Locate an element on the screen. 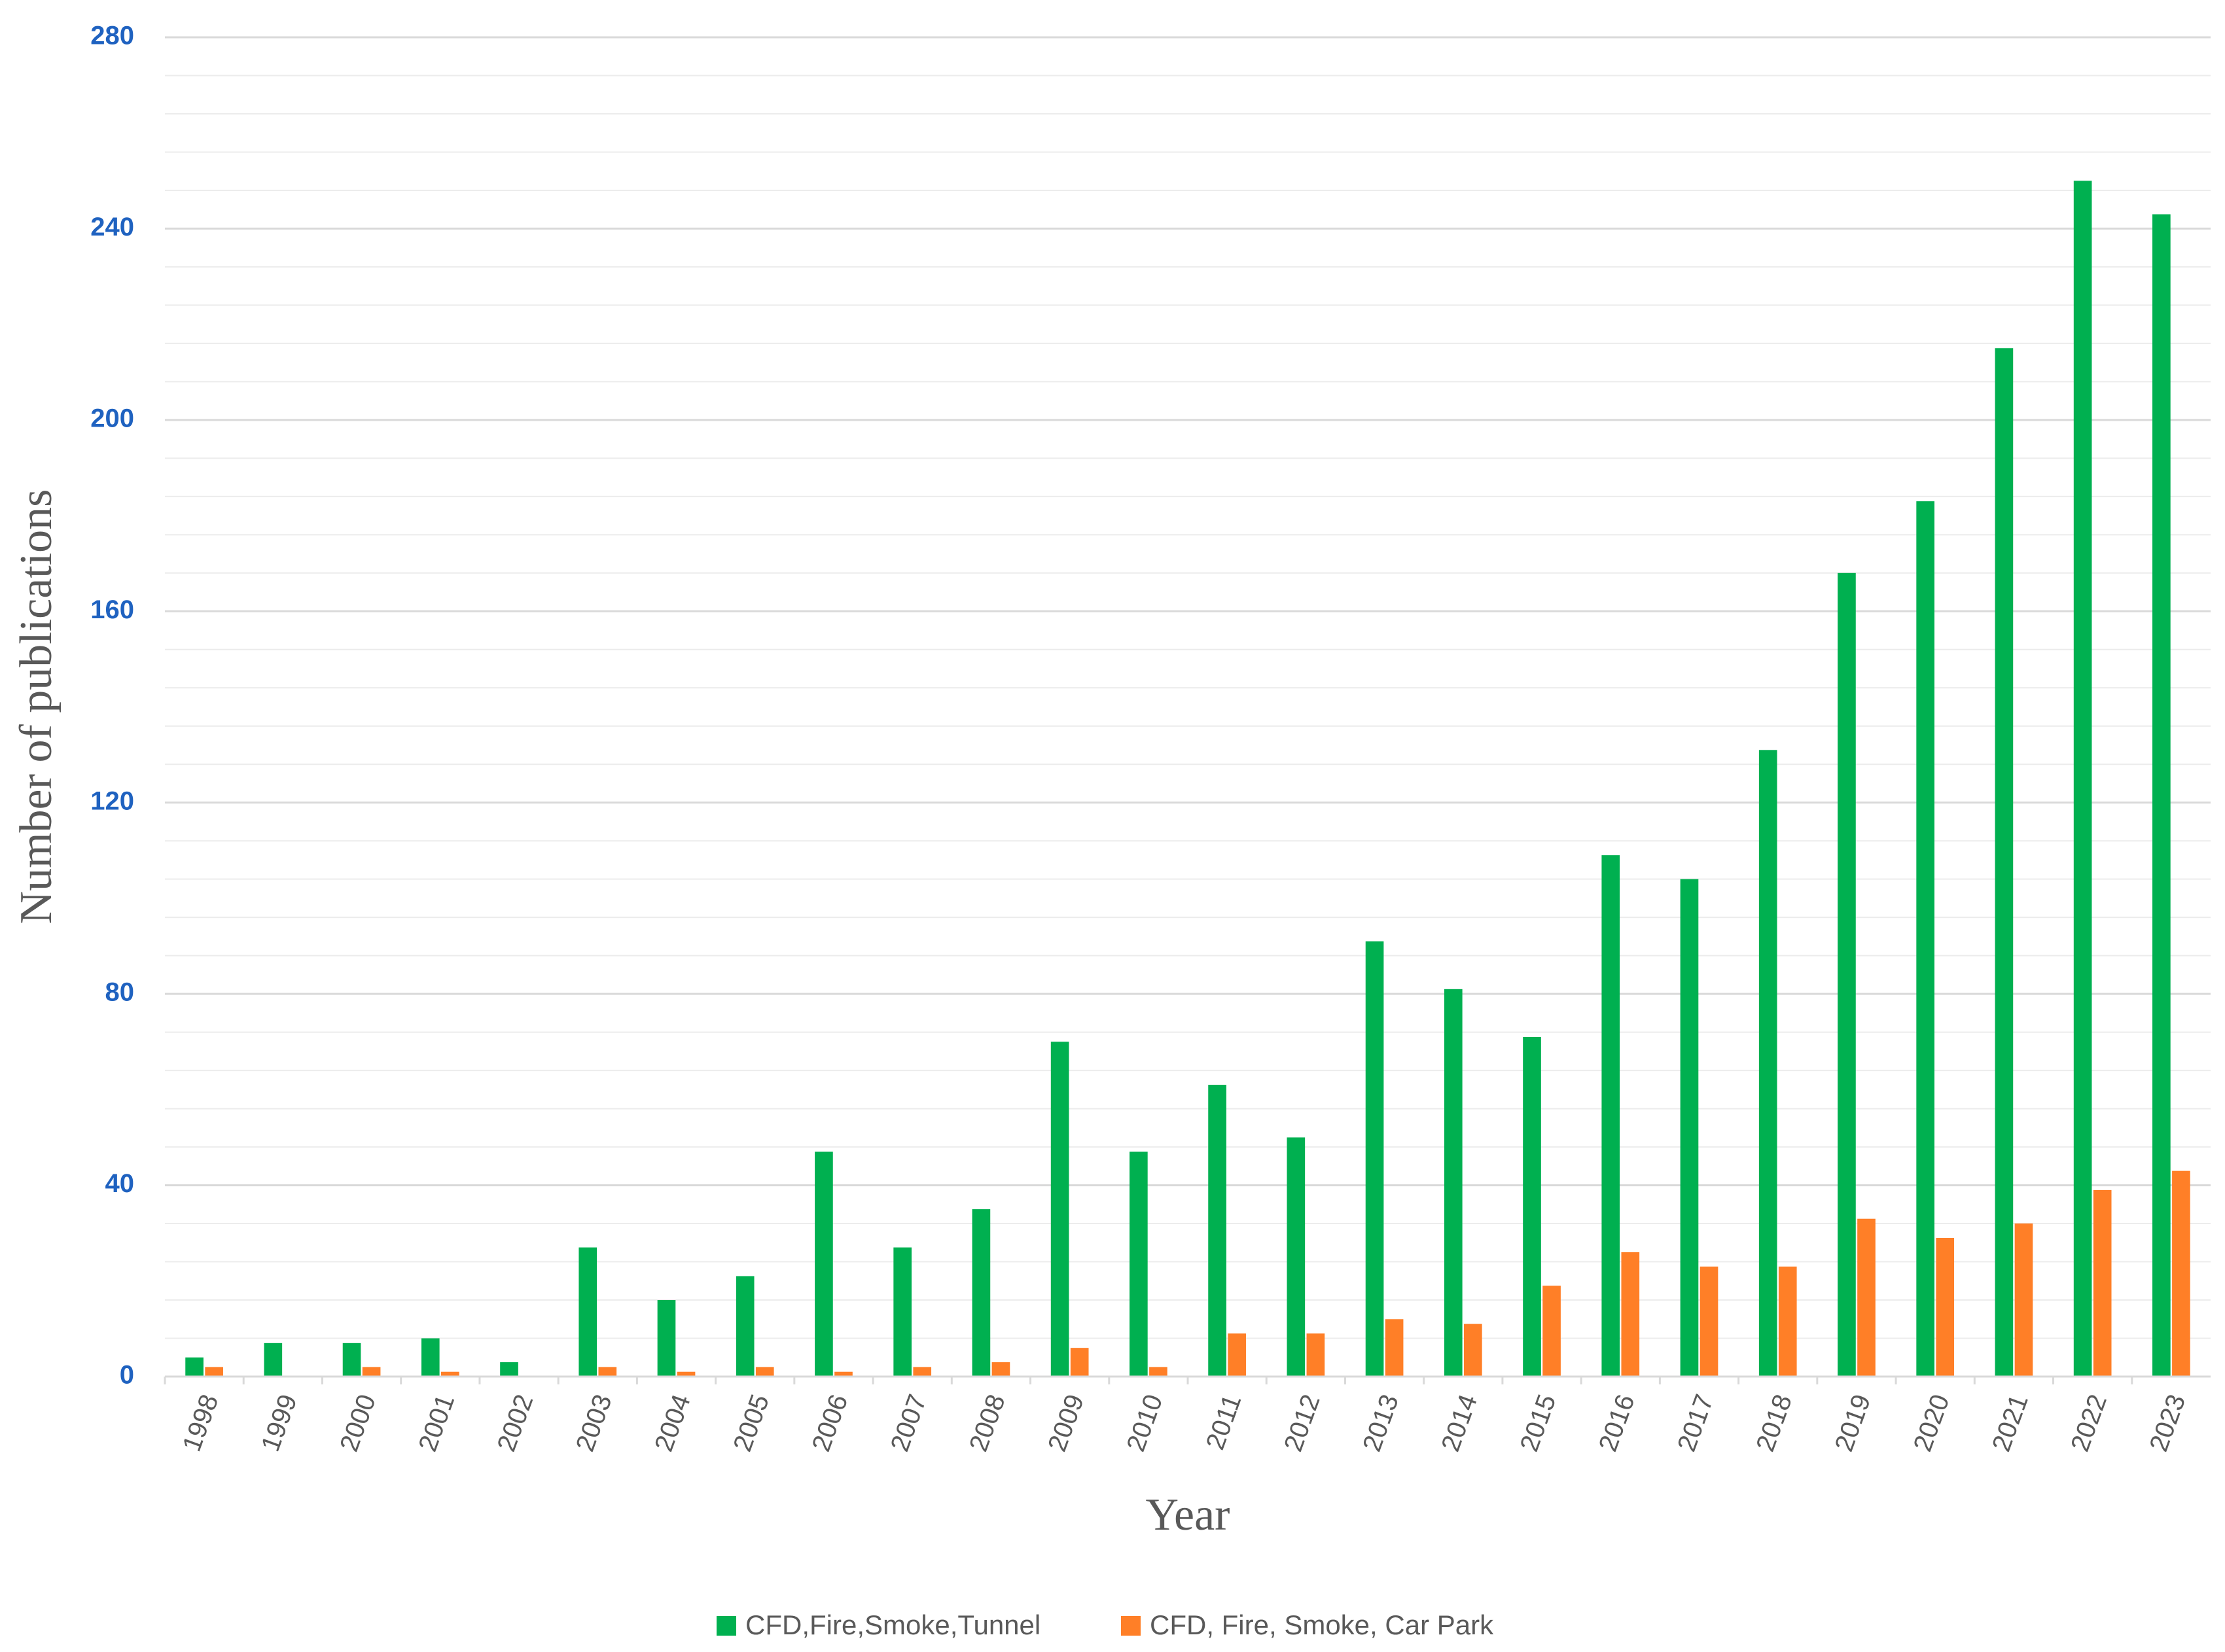  x-tick-label: 2008 is located at coordinates (987, 1423).